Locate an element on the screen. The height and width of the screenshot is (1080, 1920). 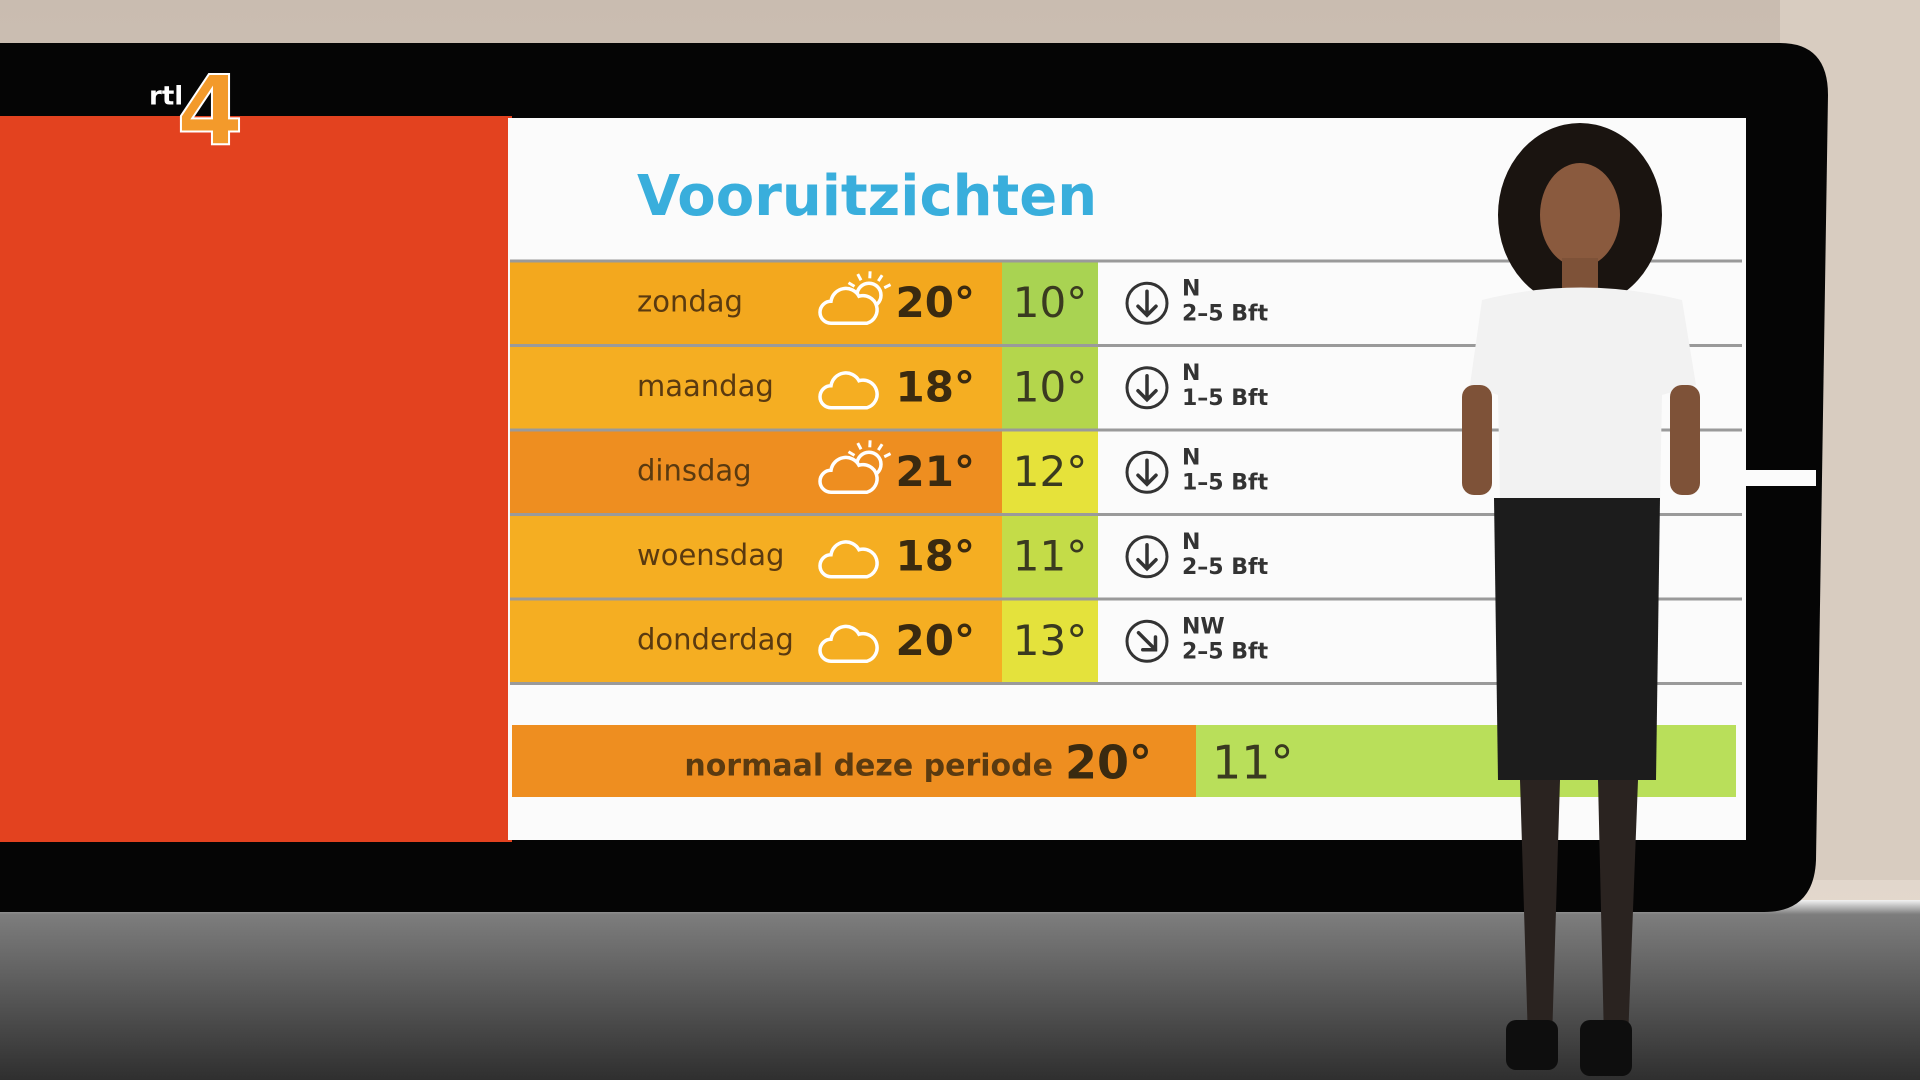
logo-number: 4 is located at coordinates (210, 111).